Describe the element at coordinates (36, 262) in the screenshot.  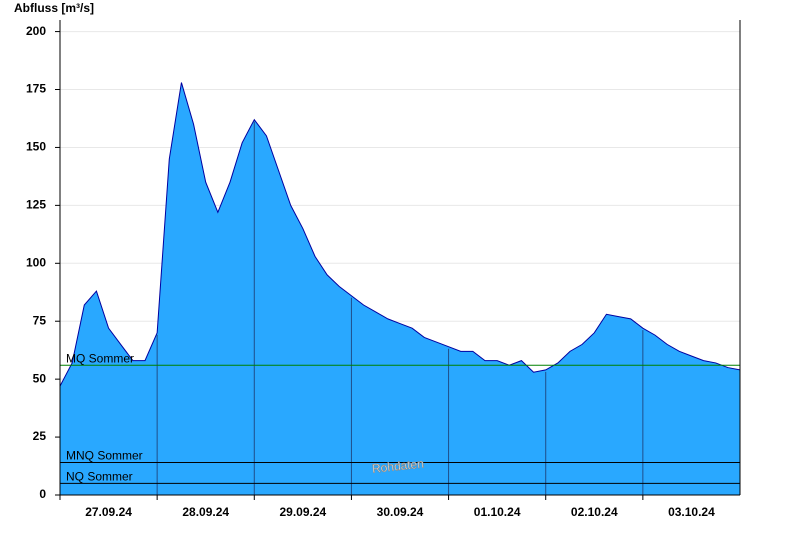
I see `y-tick-label: 100` at that location.